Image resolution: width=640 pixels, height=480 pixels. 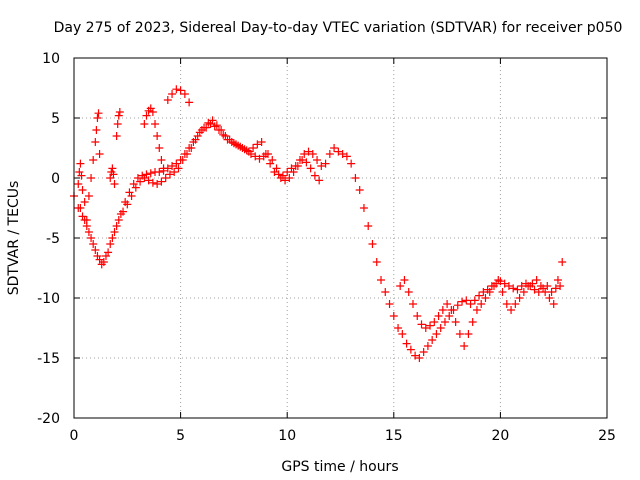 I want to click on x-tick-label: 10, so click(x=287, y=436).